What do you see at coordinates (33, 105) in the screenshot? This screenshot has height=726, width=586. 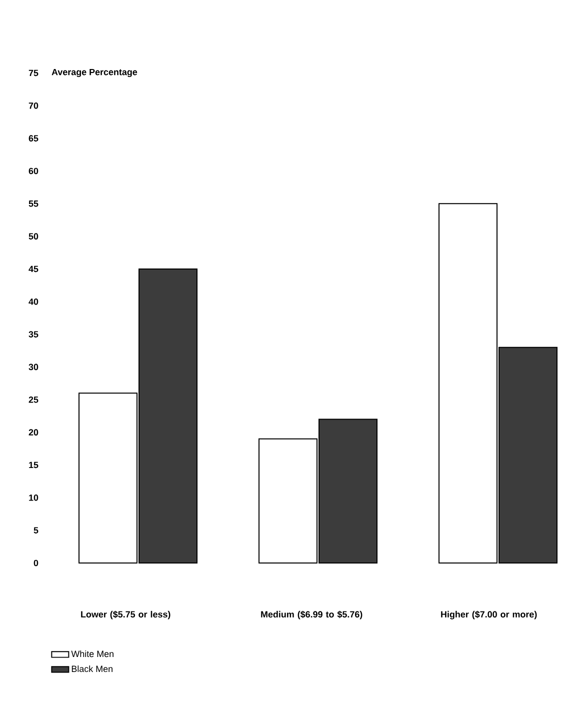 I see `y-tick-label: 70` at bounding box center [33, 105].